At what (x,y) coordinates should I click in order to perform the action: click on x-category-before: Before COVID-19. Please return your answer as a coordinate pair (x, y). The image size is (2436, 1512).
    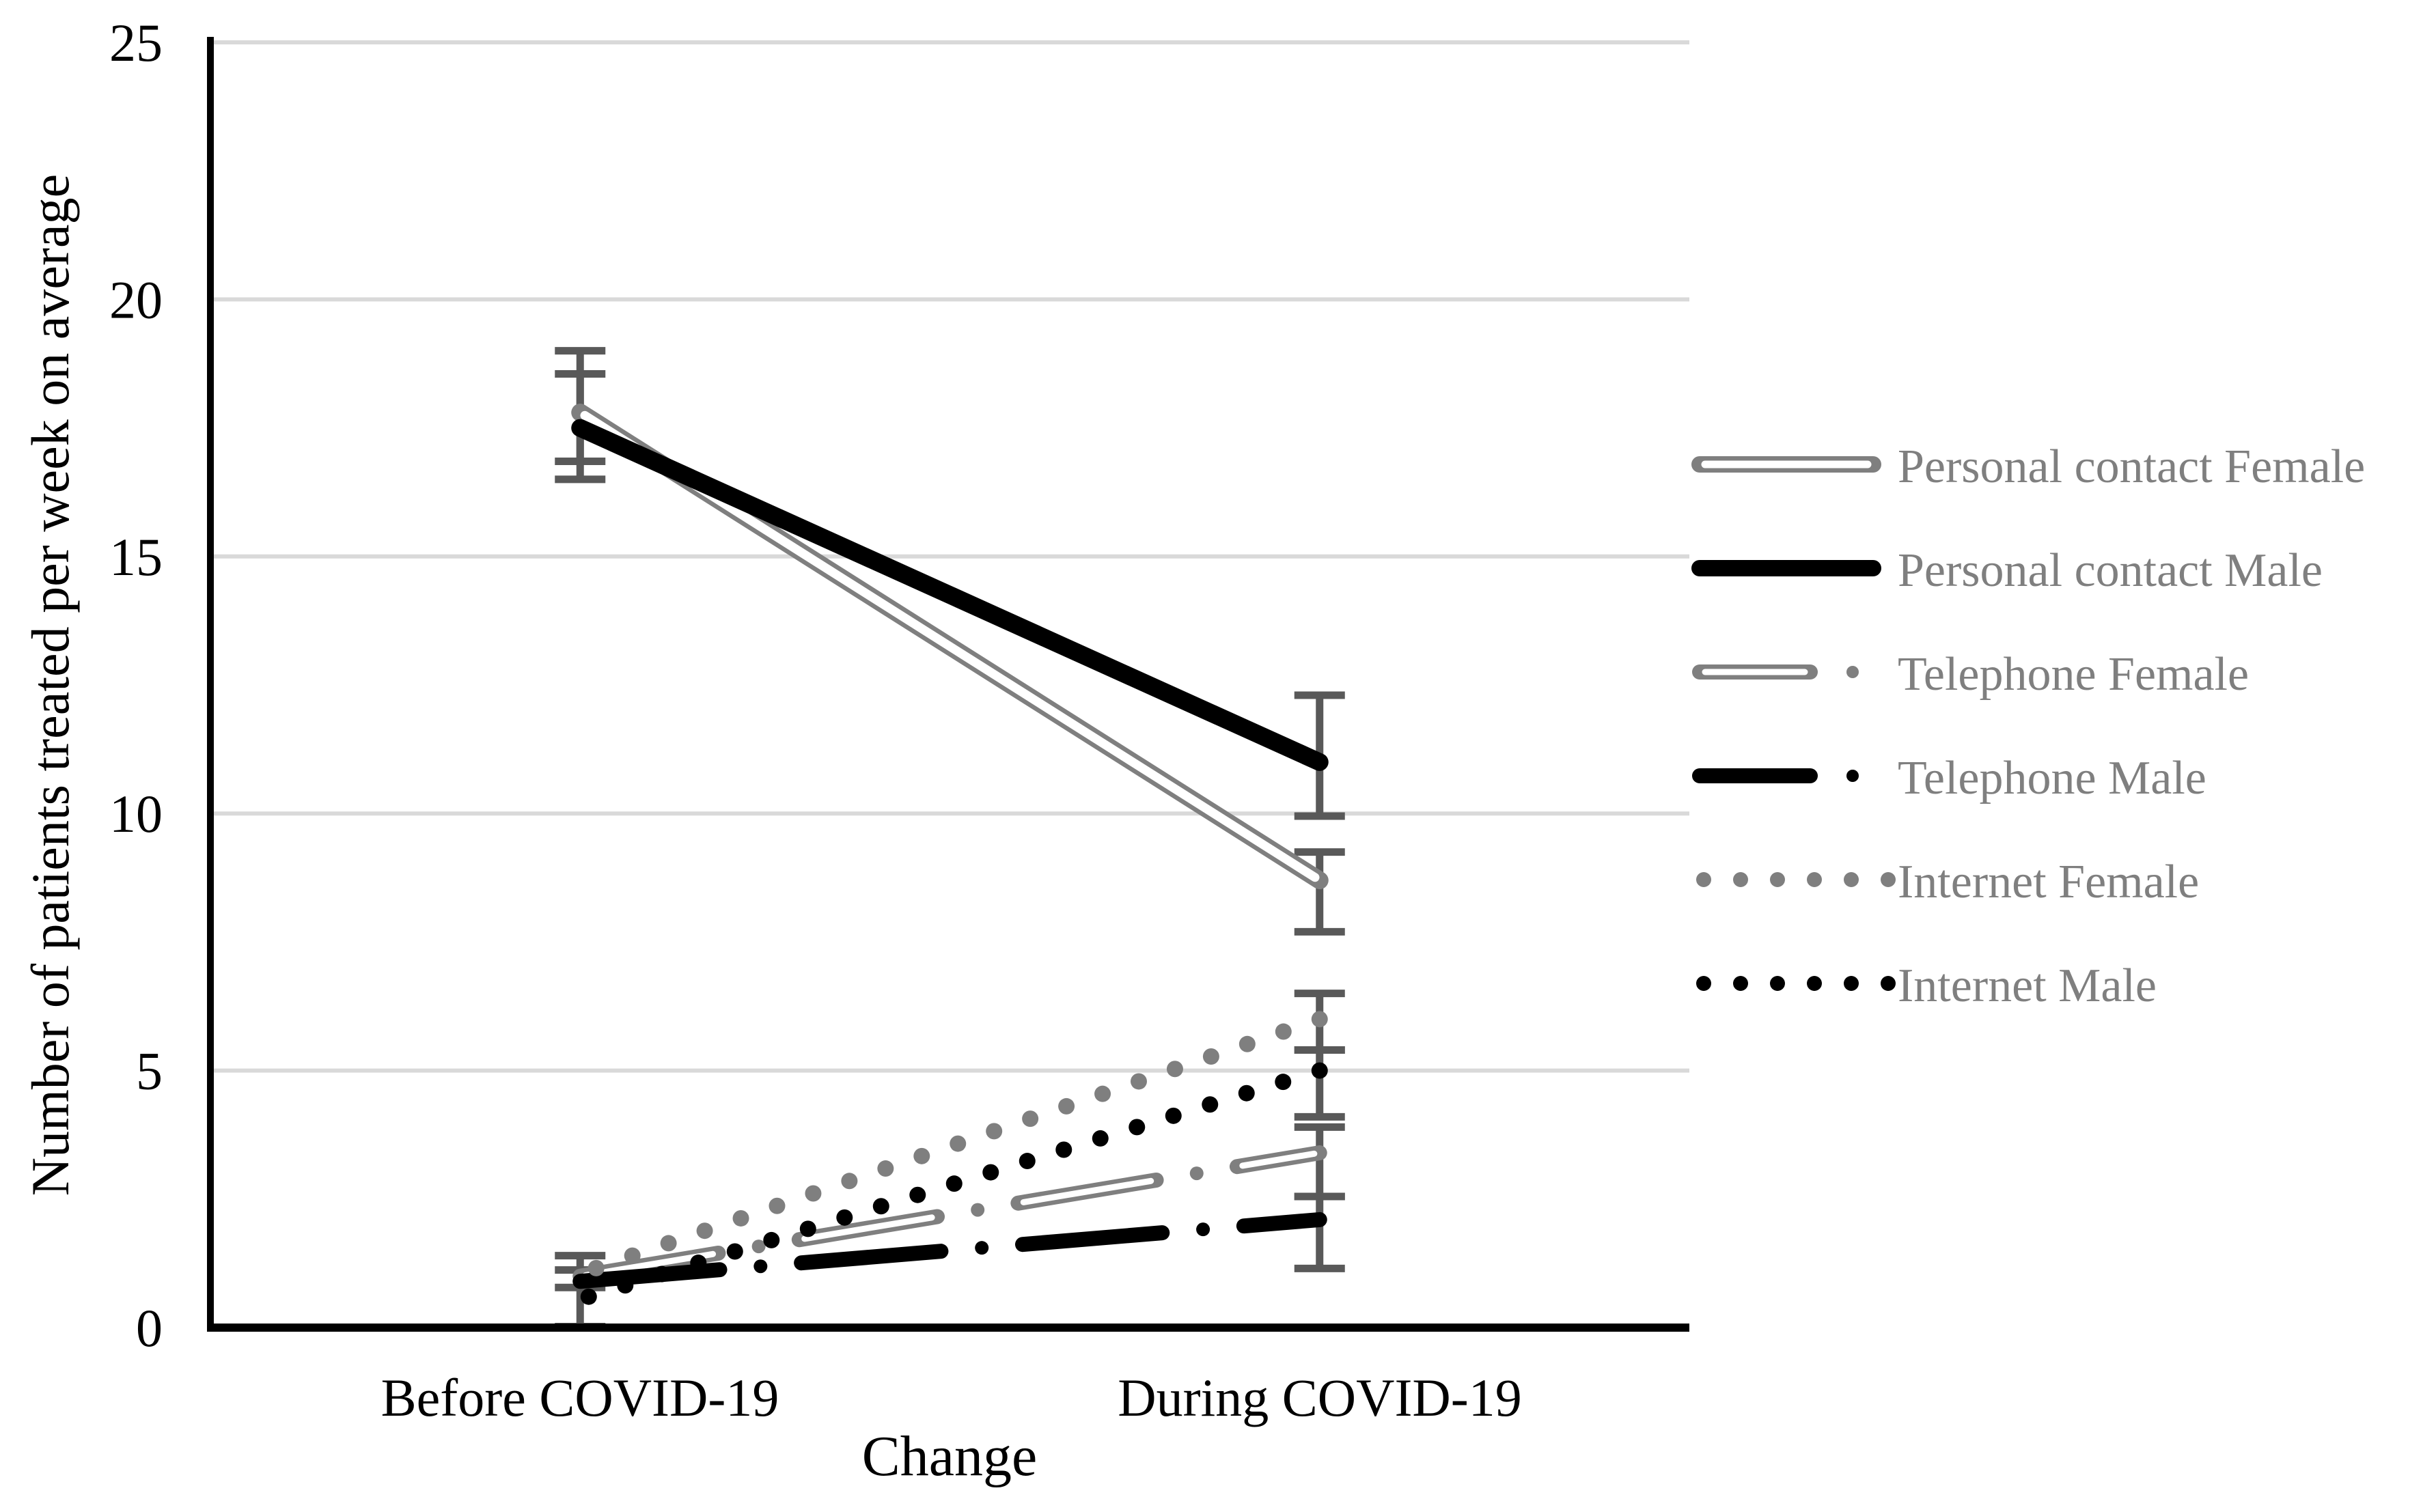
    Looking at the image, I should click on (580, 1397).